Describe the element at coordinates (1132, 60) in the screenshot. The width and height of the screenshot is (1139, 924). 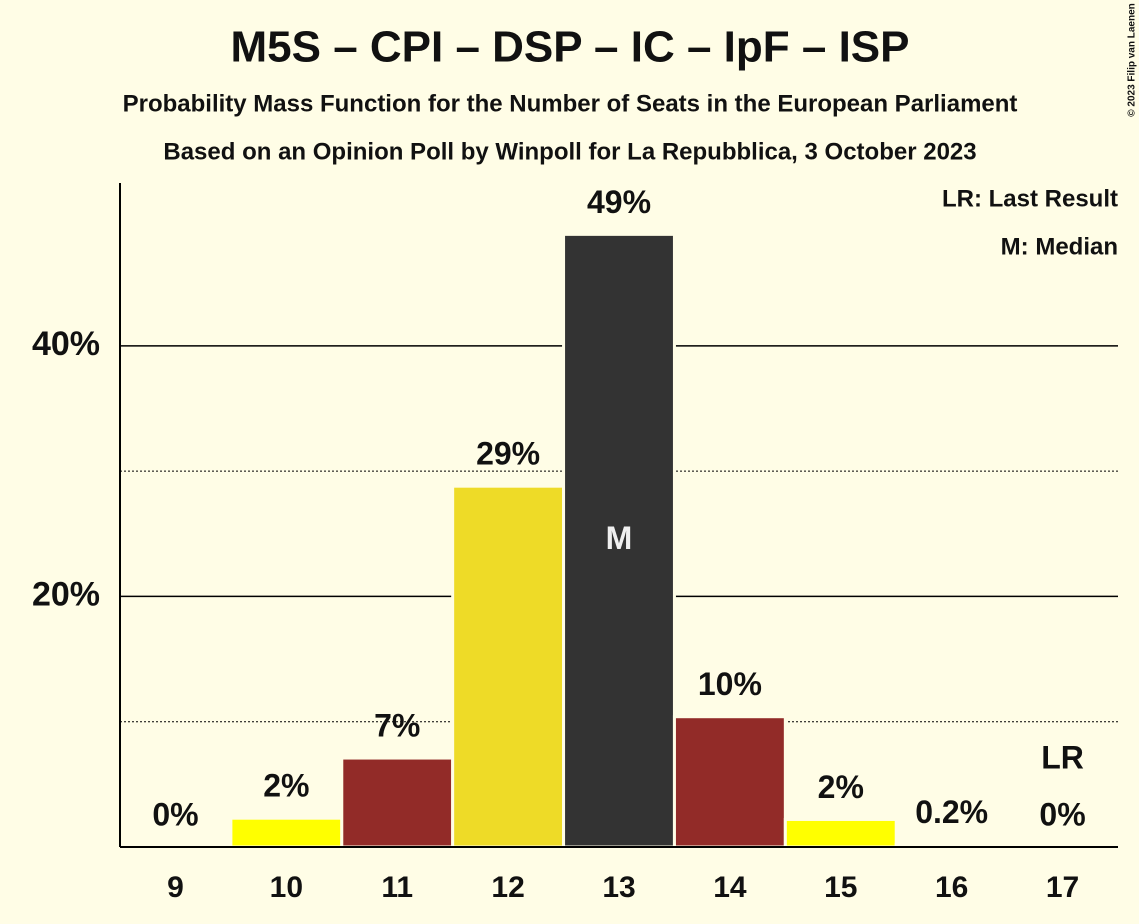
I see `copyright: © 2023 Filip van Laenen` at that location.